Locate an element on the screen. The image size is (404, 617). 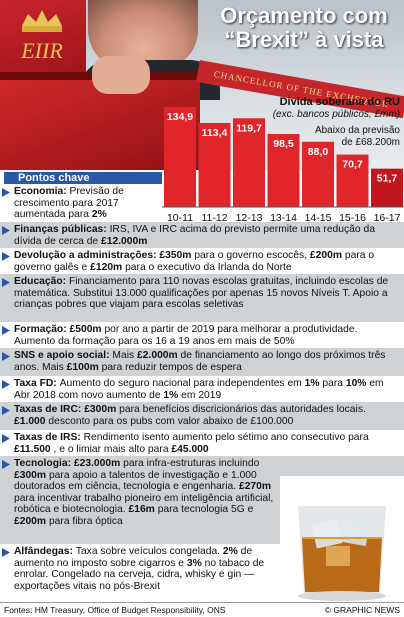
text-segment: Mais is located at coordinates (125, 355).